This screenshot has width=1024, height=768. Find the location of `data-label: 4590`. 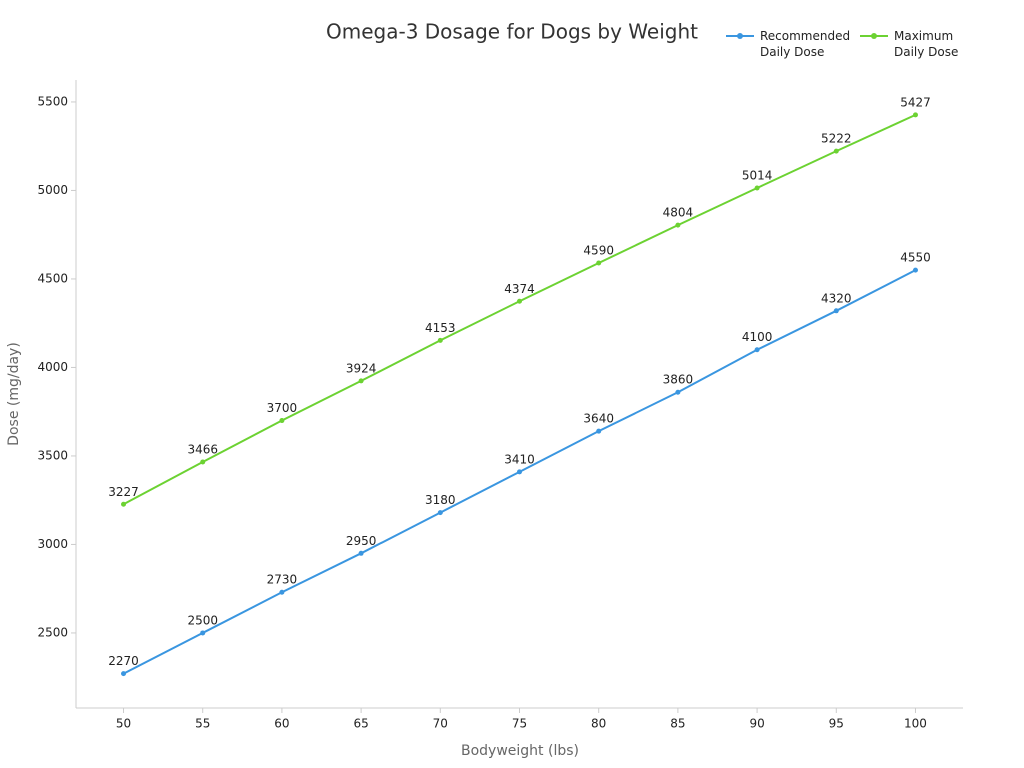

data-label: 4590 is located at coordinates (598, 251).